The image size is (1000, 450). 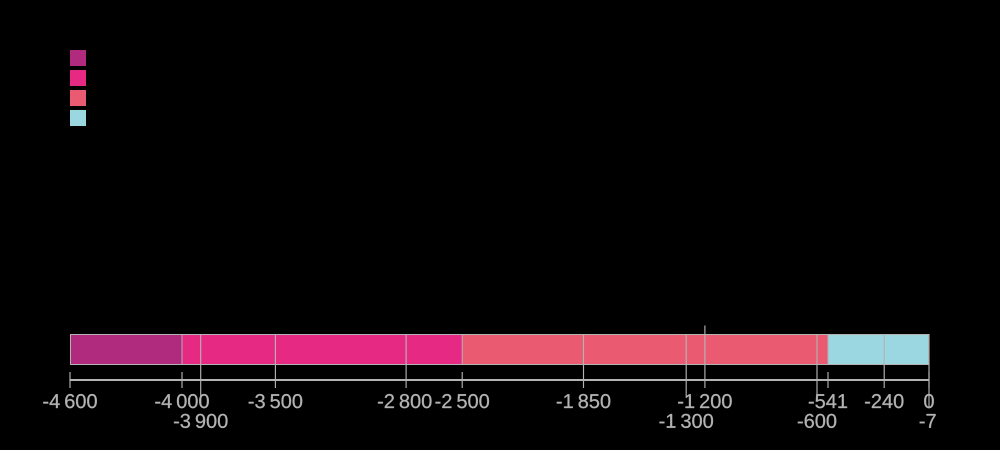 What do you see at coordinates (134, 118) in the screenshot?
I see `svg-text: Phanerozoic` at bounding box center [134, 118].